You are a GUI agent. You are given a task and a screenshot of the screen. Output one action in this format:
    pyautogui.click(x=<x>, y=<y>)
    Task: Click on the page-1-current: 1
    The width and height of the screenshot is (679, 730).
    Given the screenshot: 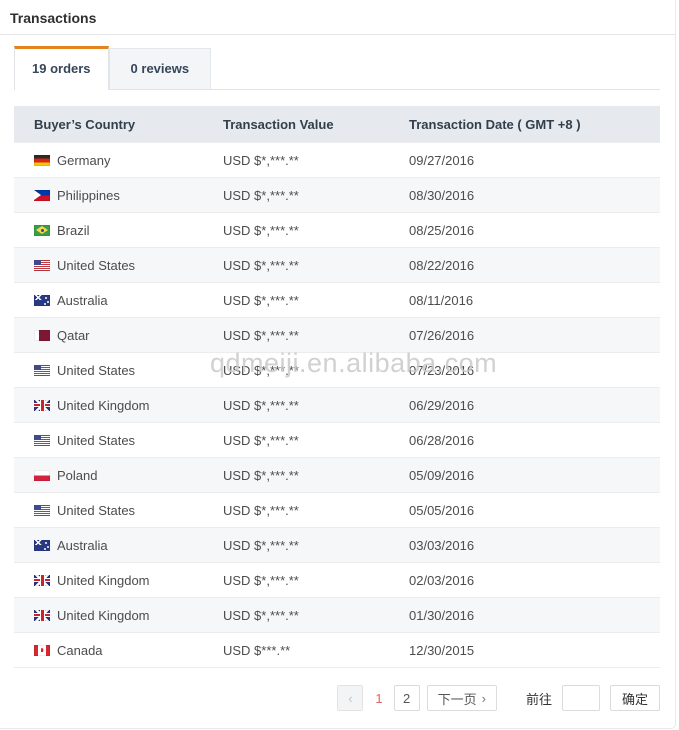 What is the action you would take?
    pyautogui.click(x=379, y=698)
    